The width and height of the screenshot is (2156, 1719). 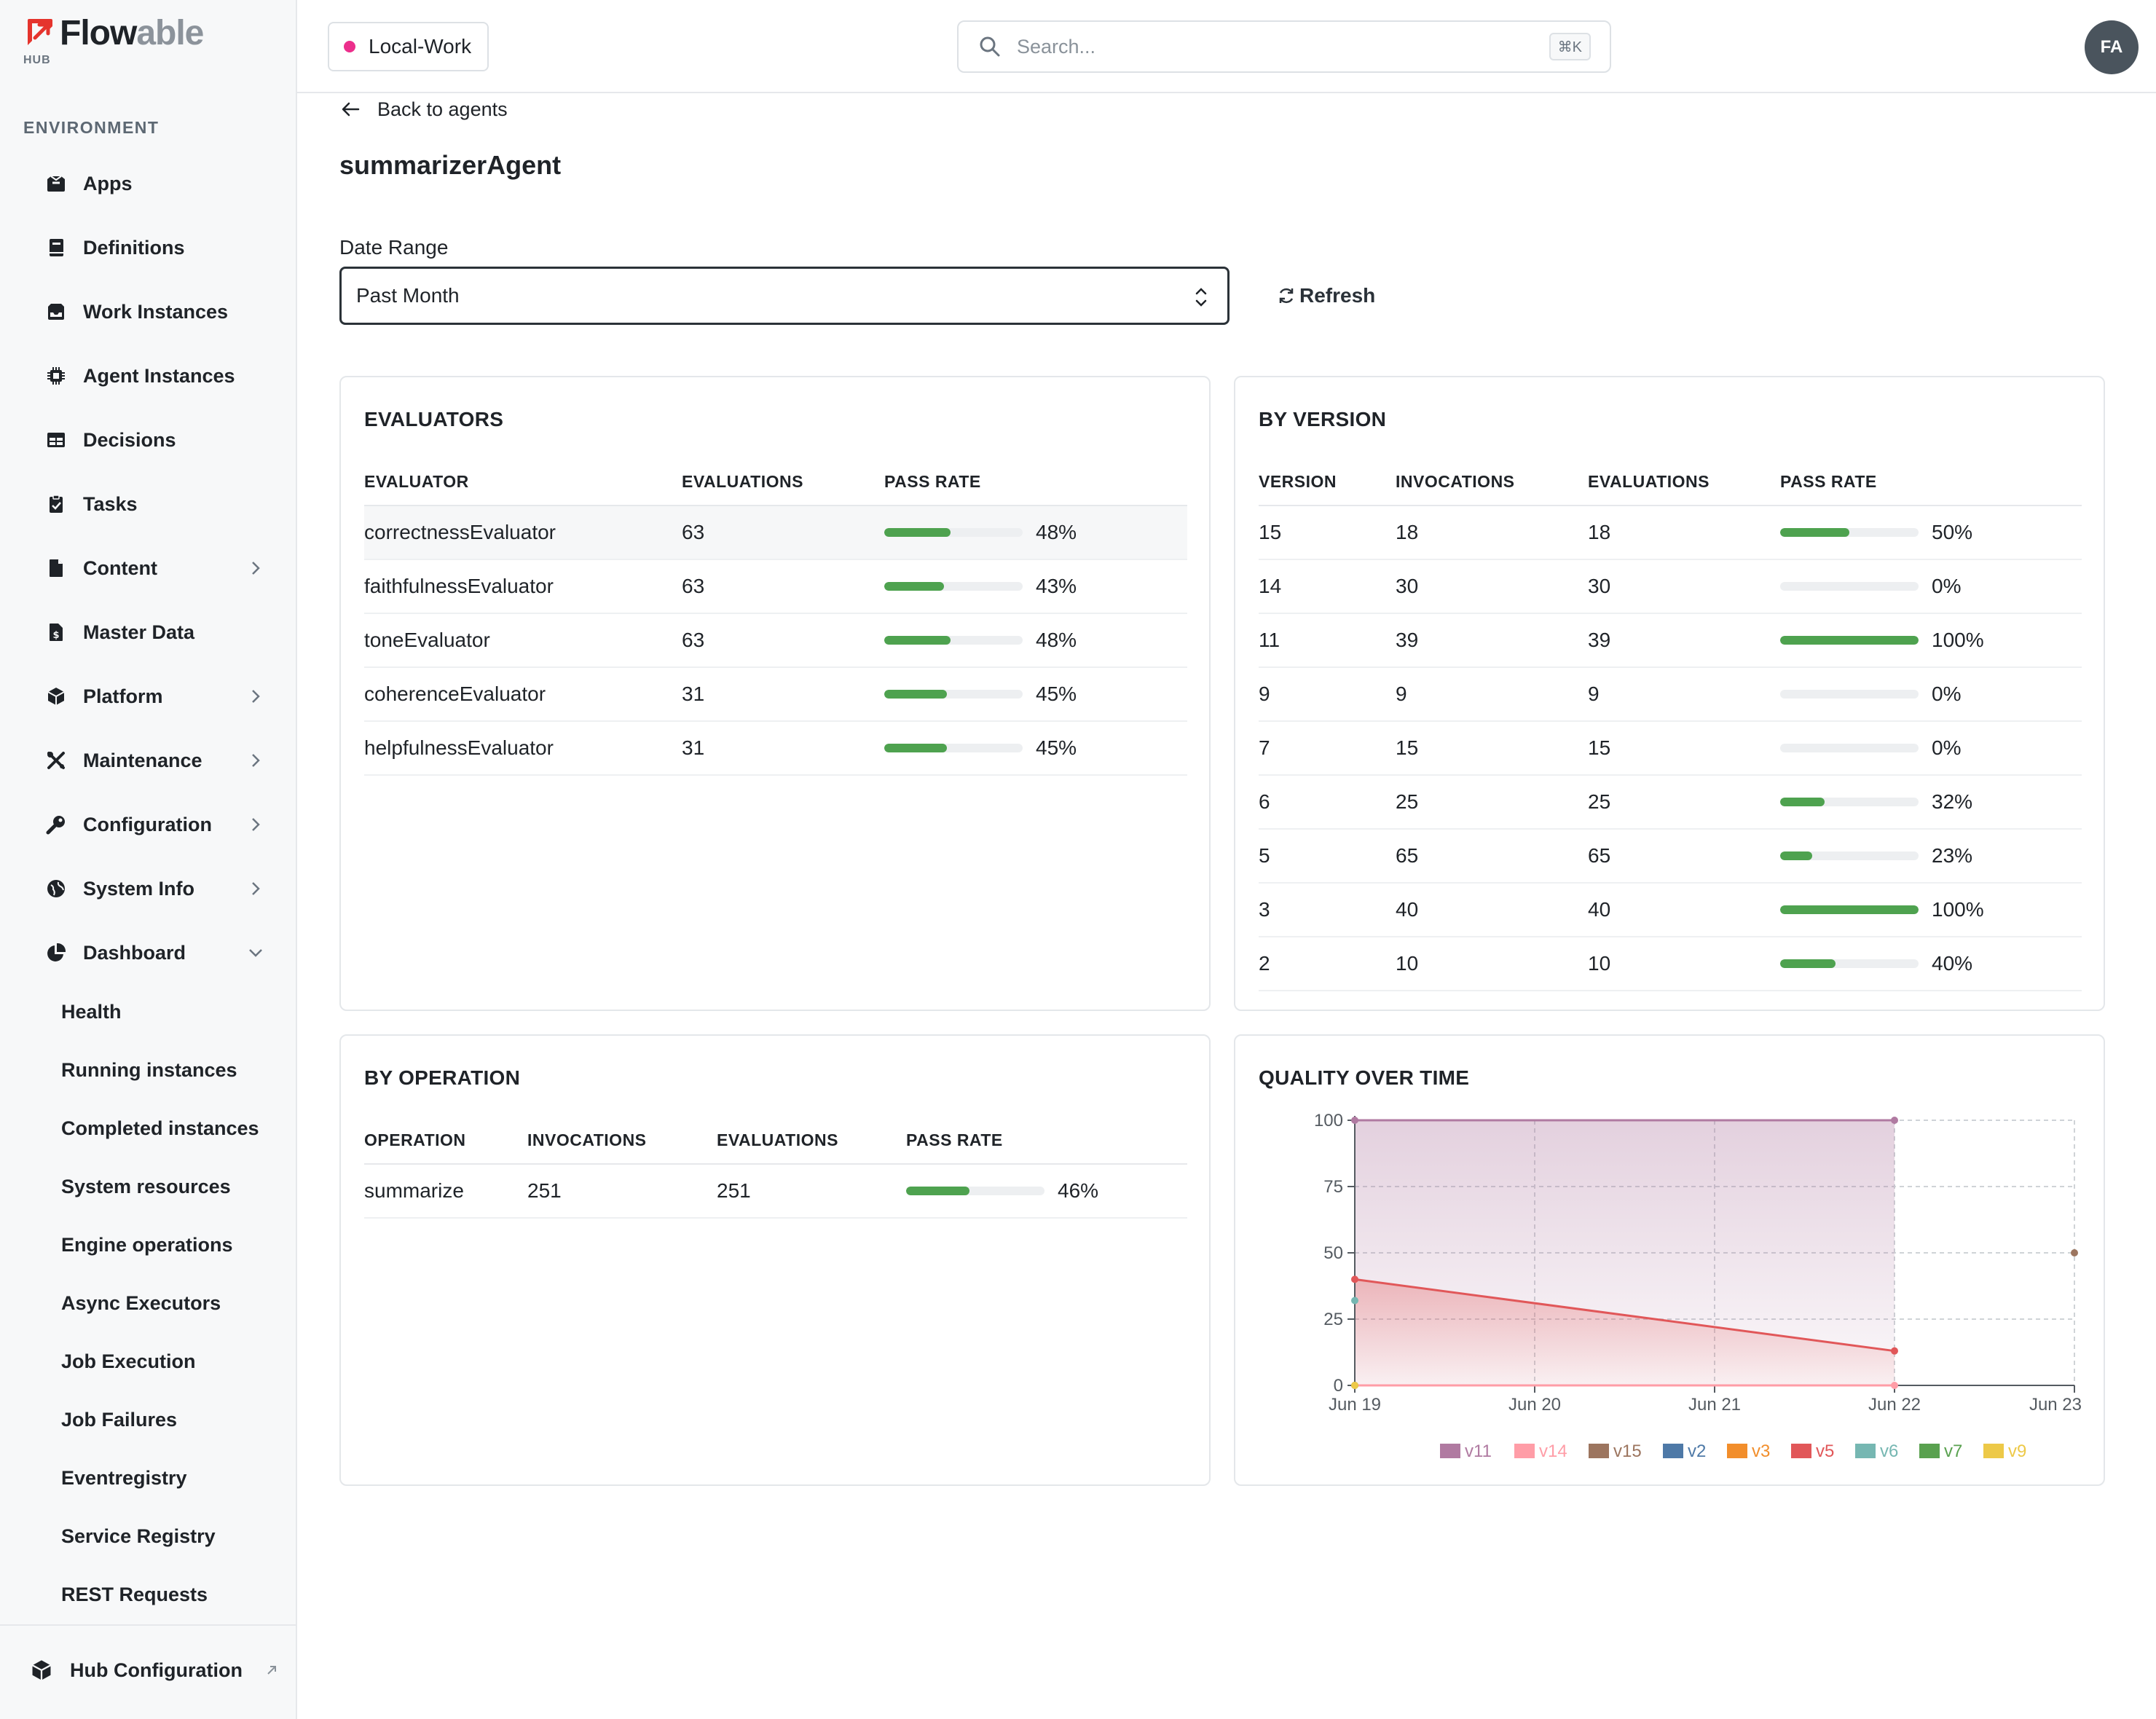 What do you see at coordinates (775, 533) in the screenshot?
I see `table-row: correctnessEvaluator 63 48%` at bounding box center [775, 533].